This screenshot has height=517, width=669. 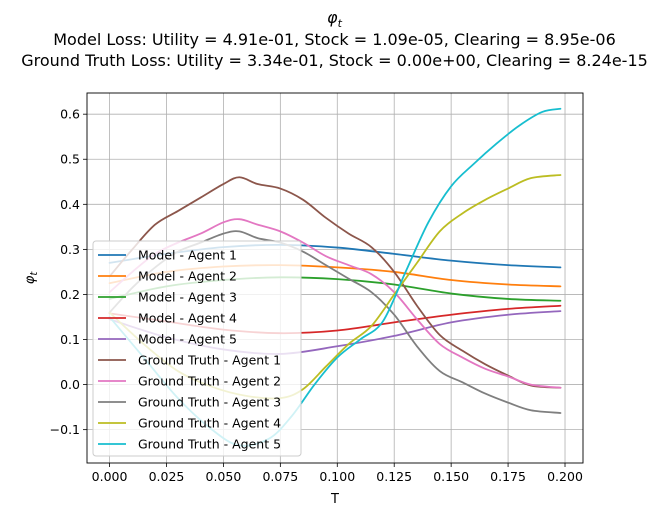 I want to click on legend-label-model-agent-4: Model - Agent 4, so click(x=187, y=318).